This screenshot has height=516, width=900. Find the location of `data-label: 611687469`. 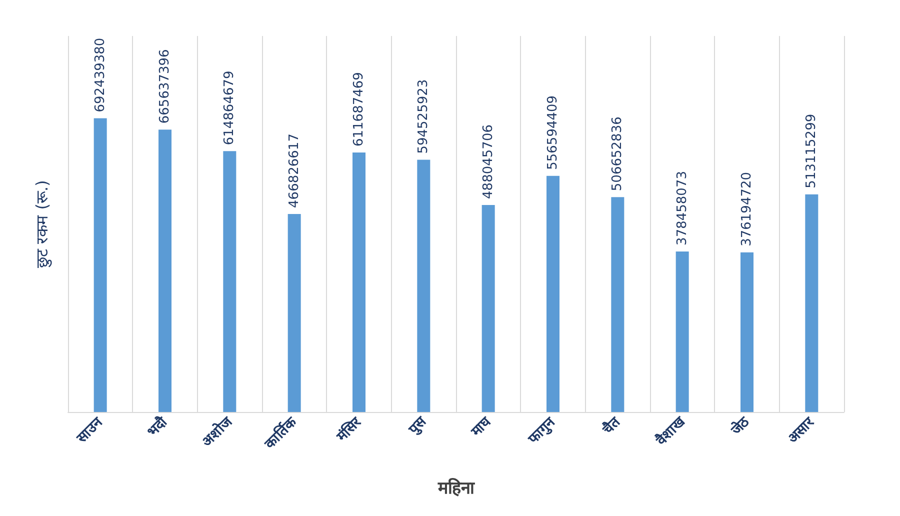

data-label: 611687469 is located at coordinates (359, 109).